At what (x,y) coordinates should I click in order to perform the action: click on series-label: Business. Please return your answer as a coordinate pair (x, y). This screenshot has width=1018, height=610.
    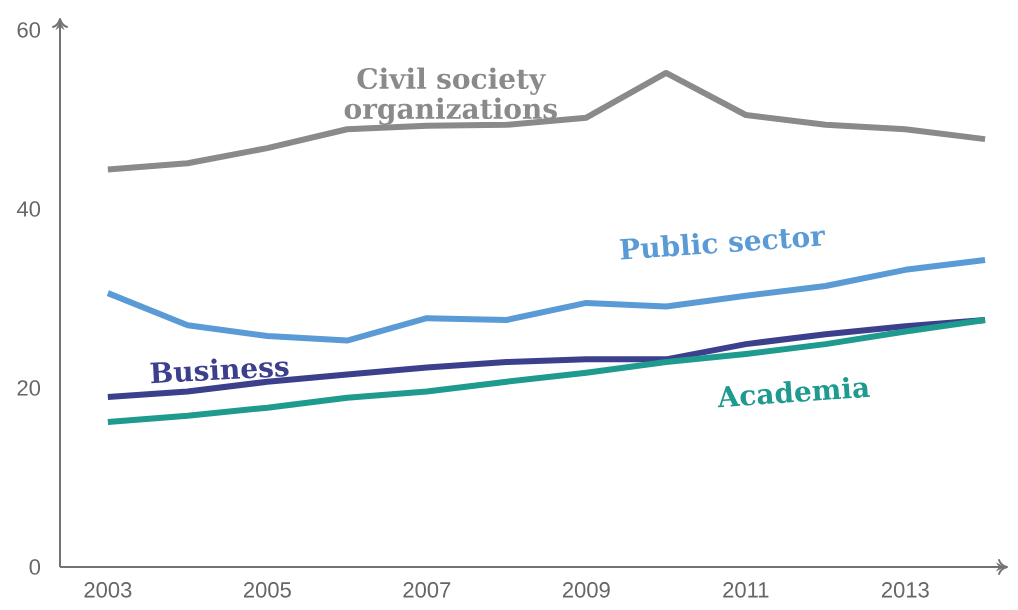
    Looking at the image, I should click on (219, 371).